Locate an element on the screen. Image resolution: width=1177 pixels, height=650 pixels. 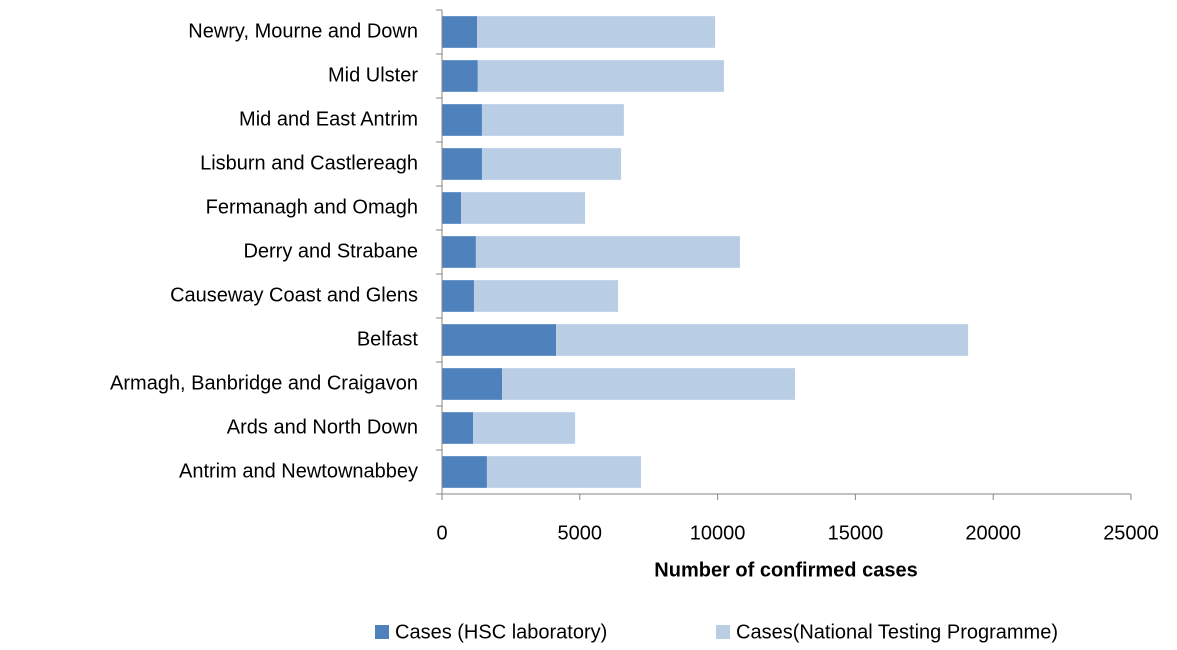
x-tick-label: 0 is located at coordinates (441, 533).